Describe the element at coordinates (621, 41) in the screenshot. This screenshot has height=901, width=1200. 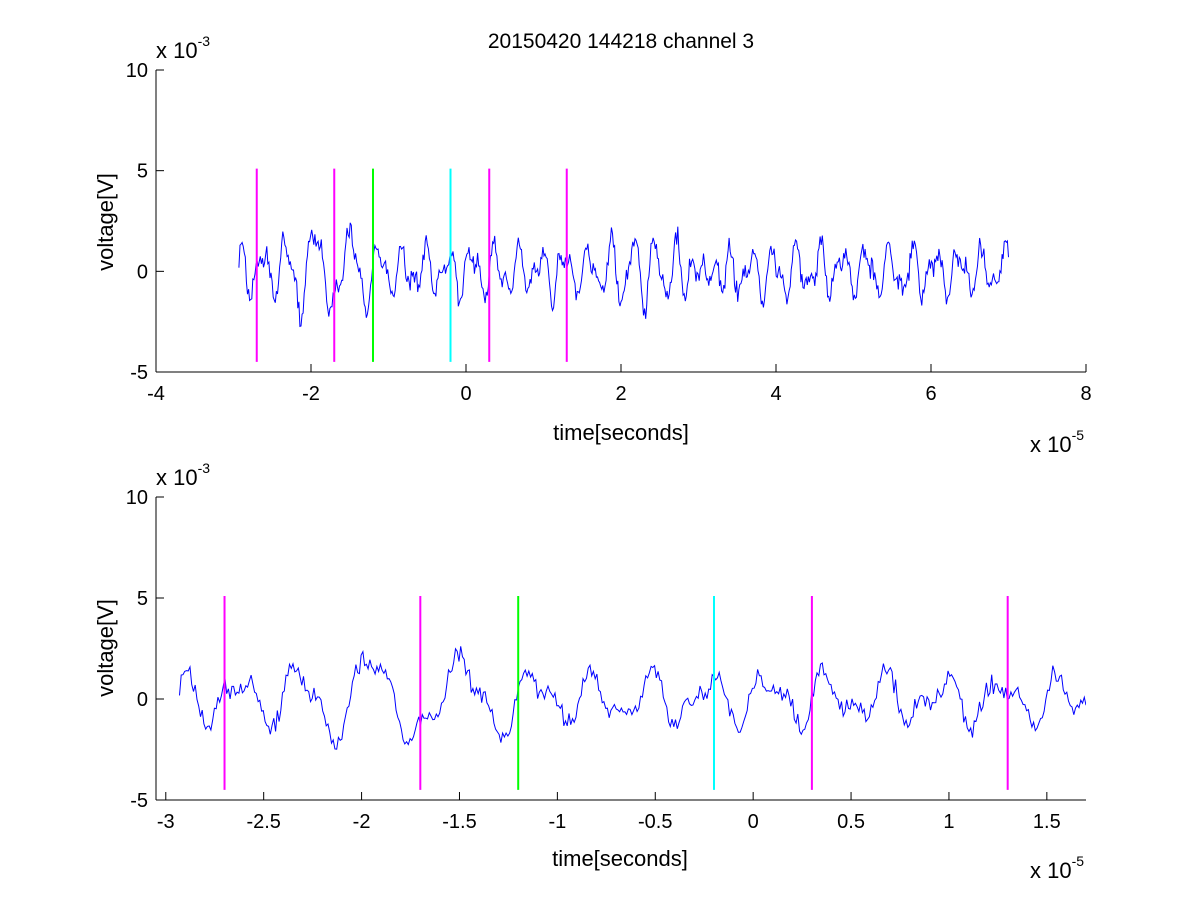
I see `chart-title: 20150420 144218 channel 3` at that location.